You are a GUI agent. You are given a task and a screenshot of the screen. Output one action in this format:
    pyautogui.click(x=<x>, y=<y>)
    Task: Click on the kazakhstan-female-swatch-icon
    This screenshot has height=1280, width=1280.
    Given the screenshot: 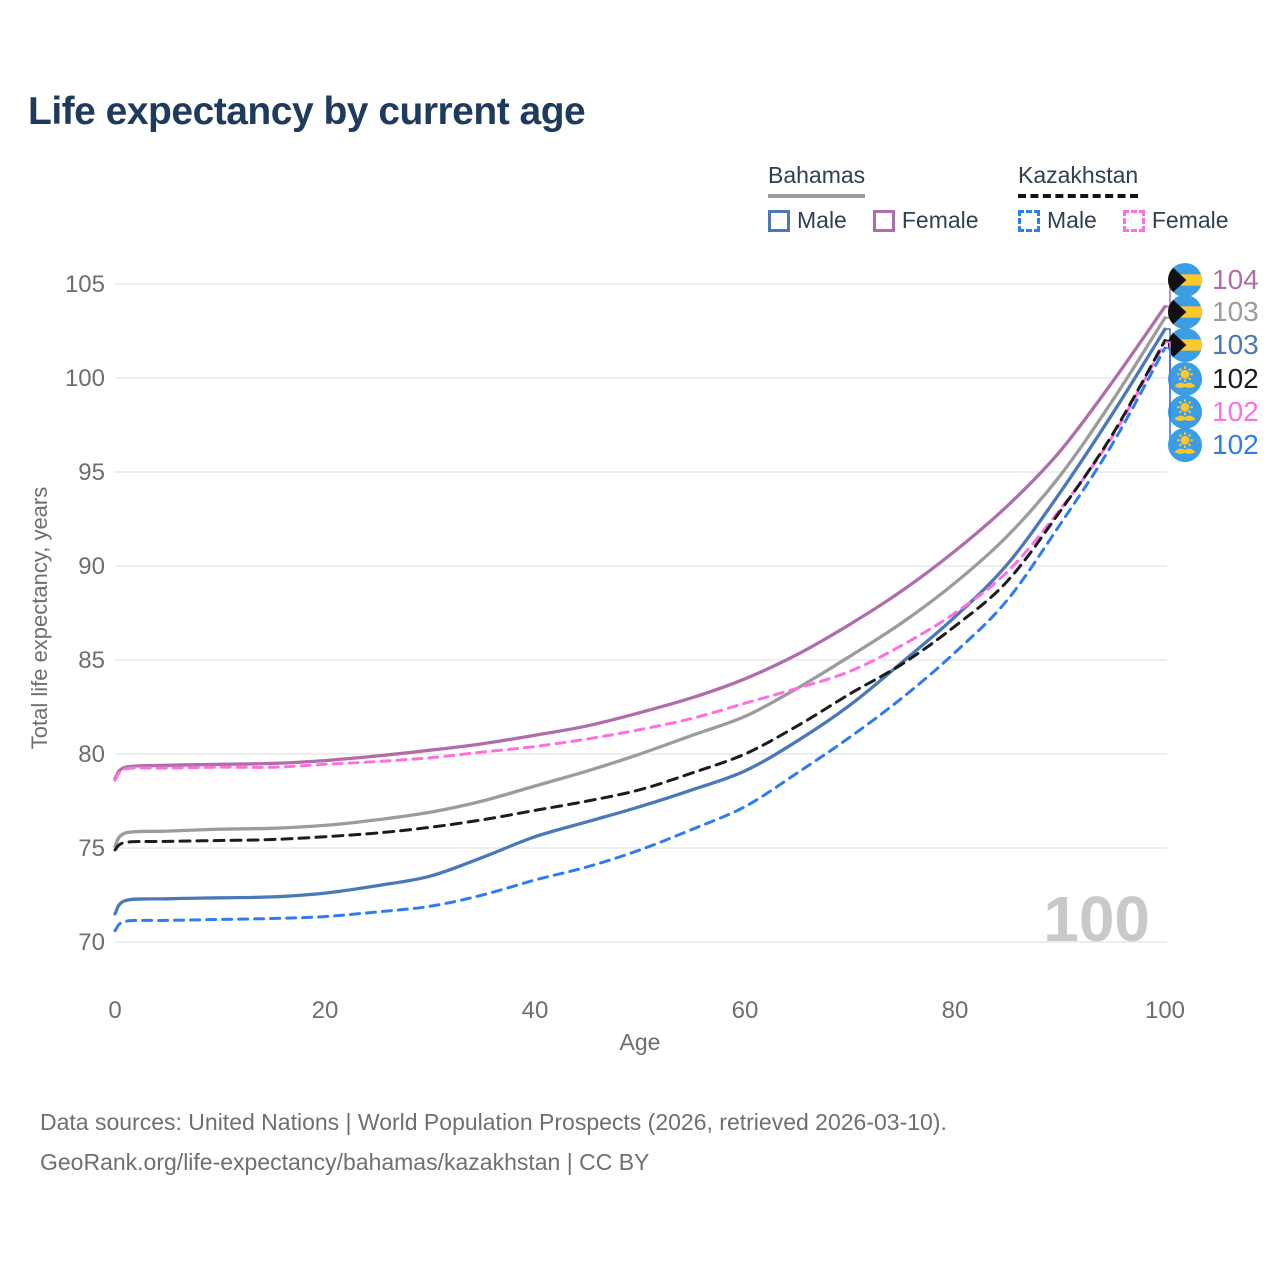 What is the action you would take?
    pyautogui.click(x=1133, y=220)
    